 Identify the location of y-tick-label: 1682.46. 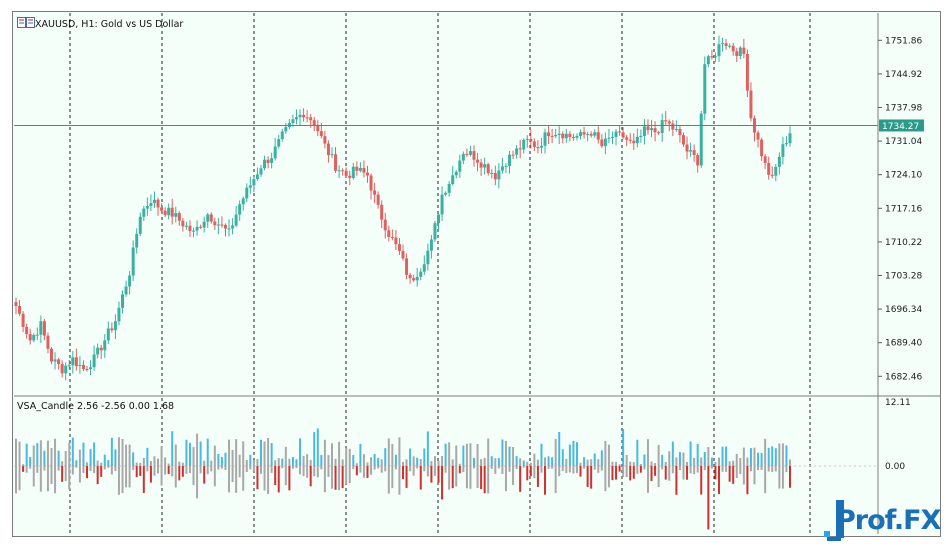
(903, 377).